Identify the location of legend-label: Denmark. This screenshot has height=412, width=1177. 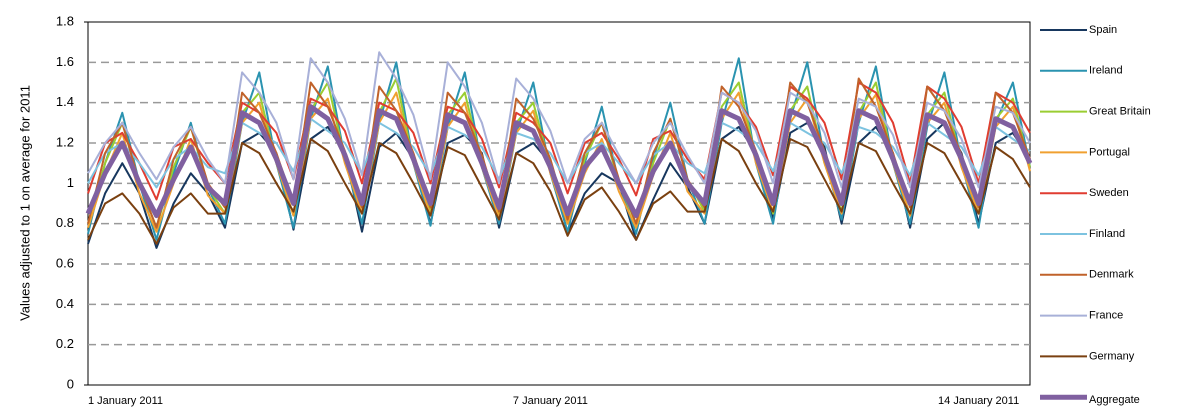
(1111, 275).